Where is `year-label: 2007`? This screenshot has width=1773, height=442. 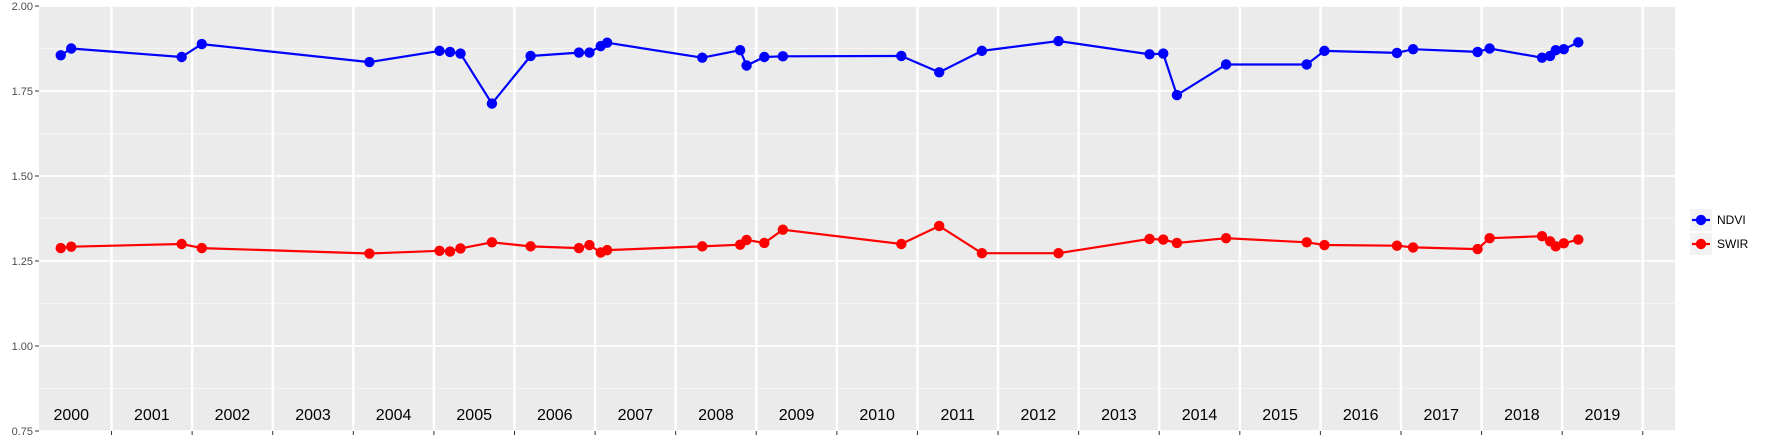 year-label: 2007 is located at coordinates (636, 415).